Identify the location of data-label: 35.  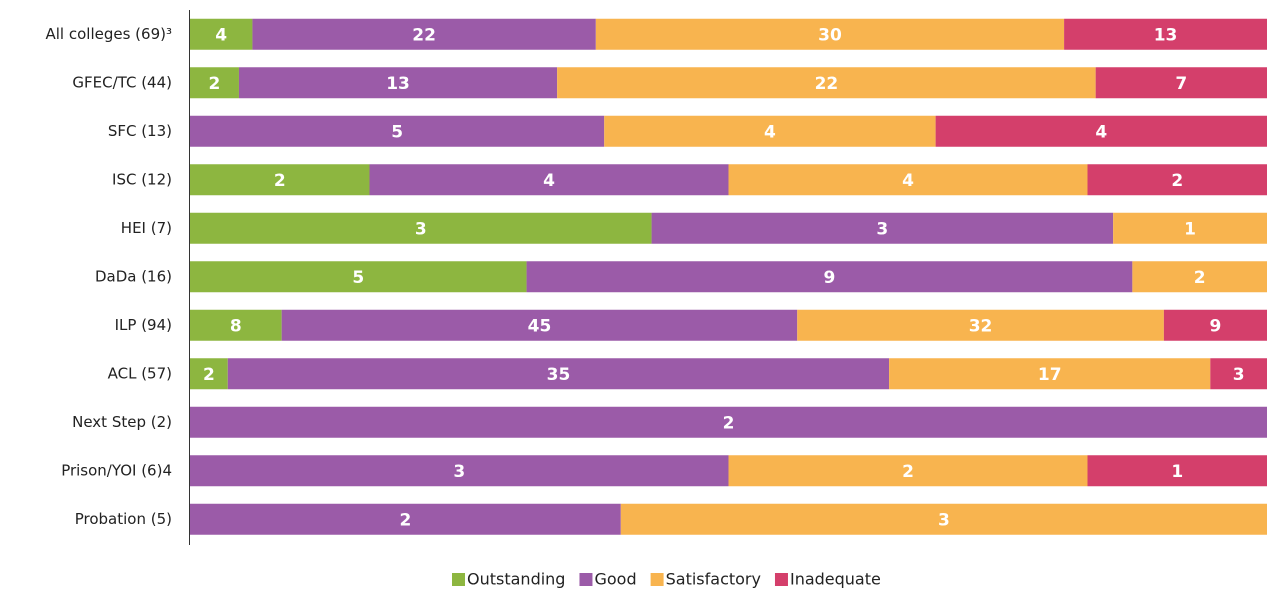
(559, 375).